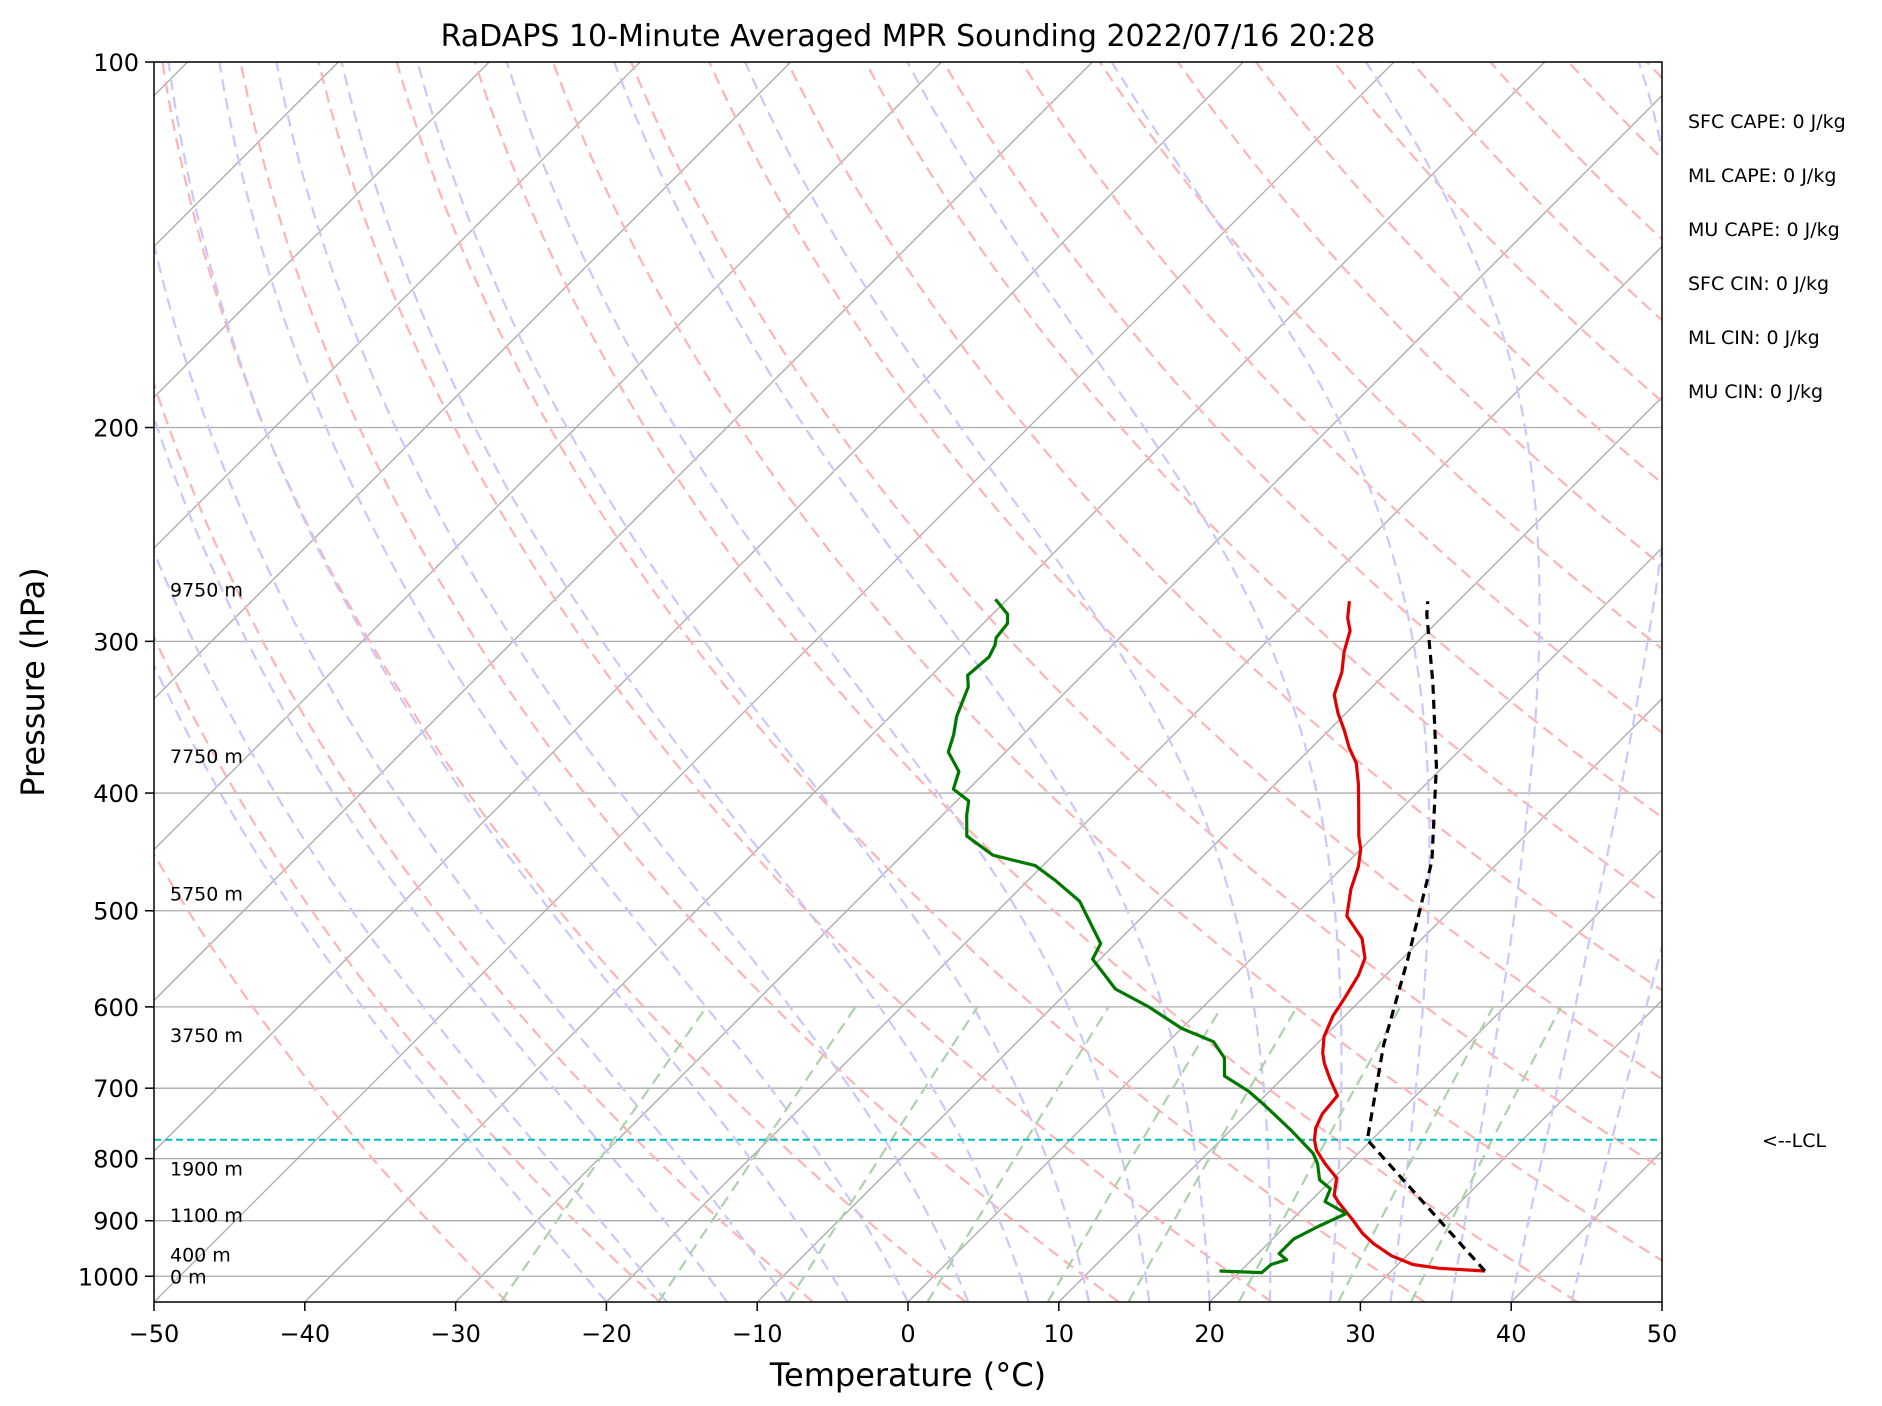 This screenshot has width=1882, height=1406. I want to click on x-axis-label: Temperature (°C), so click(907, 1375).